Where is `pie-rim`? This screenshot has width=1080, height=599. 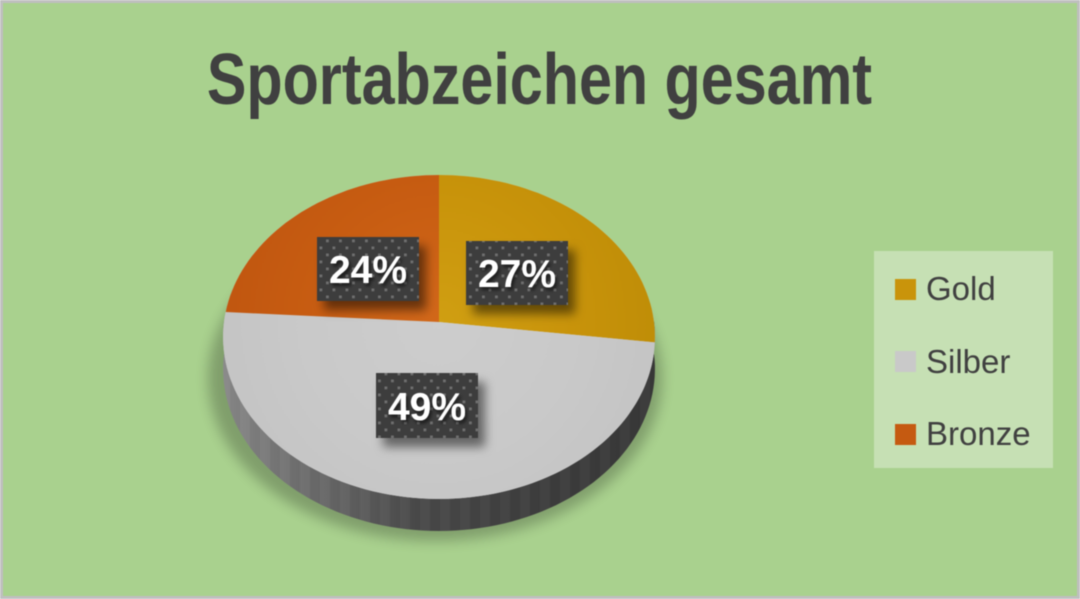
pie-rim is located at coordinates (439, 426).